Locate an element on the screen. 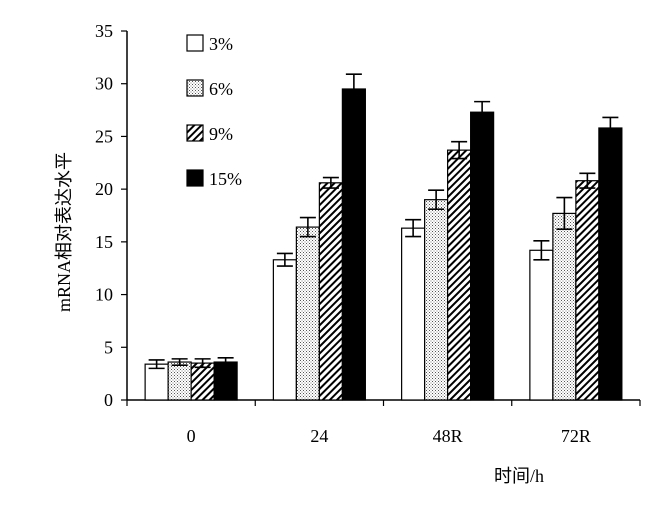 This screenshot has width=647, height=506. x-tick-label: 72R is located at coordinates (576, 436).